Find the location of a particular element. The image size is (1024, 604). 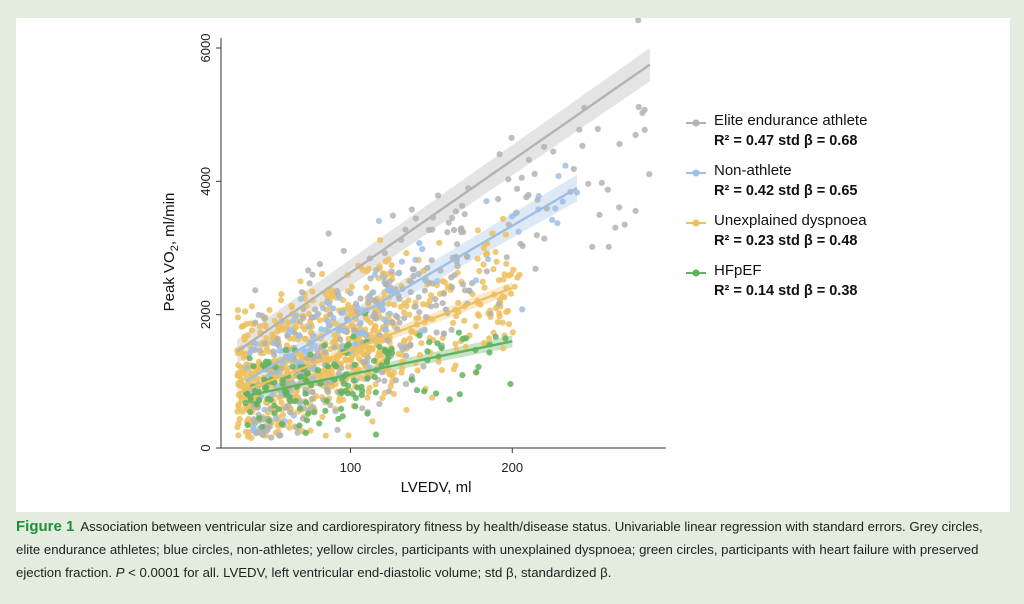

legend-symbol-hfpef is located at coordinates (696, 273).